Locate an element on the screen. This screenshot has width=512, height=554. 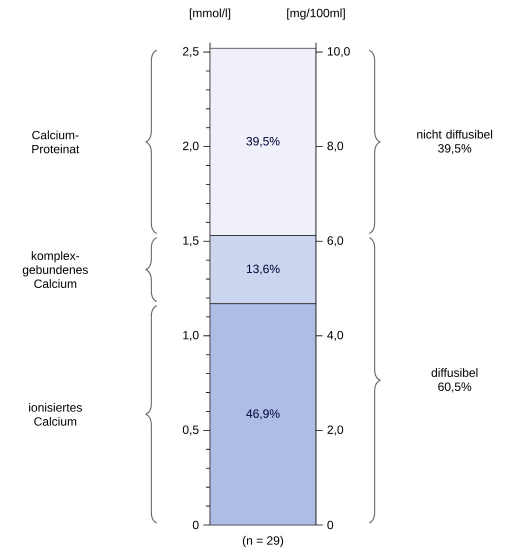
annotation: 46,9% is located at coordinates (263, 414).